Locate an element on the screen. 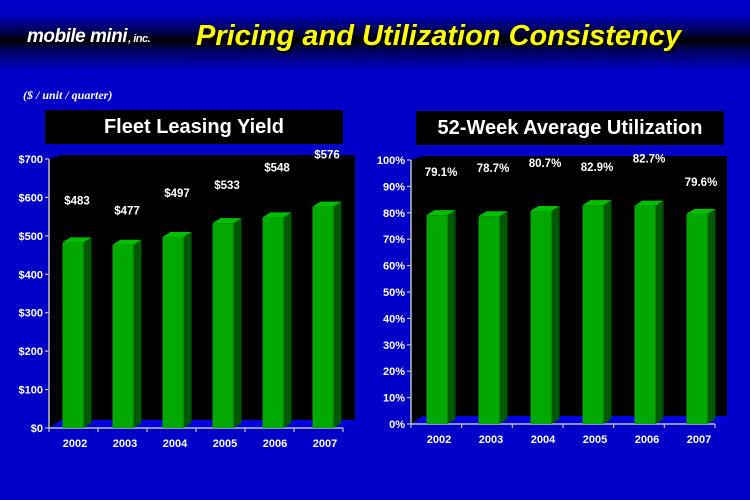 This screenshot has height=500, width=750. units-subtitle: ($ / unit / quarter) is located at coordinates (68, 95).